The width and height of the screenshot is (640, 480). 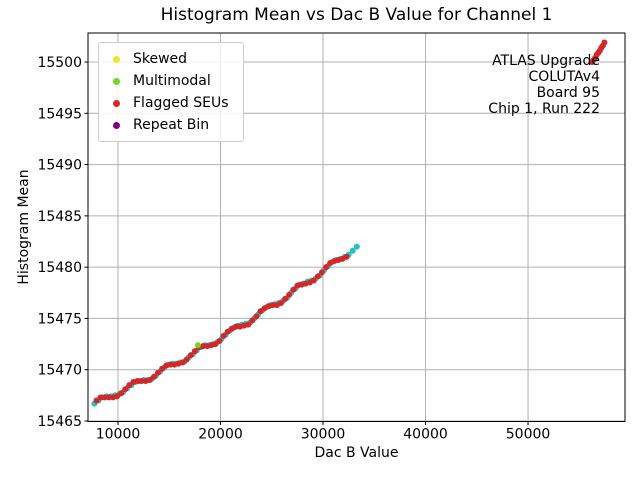 What do you see at coordinates (59, 371) in the screenshot?
I see `y-tick-label: 15470` at bounding box center [59, 371].